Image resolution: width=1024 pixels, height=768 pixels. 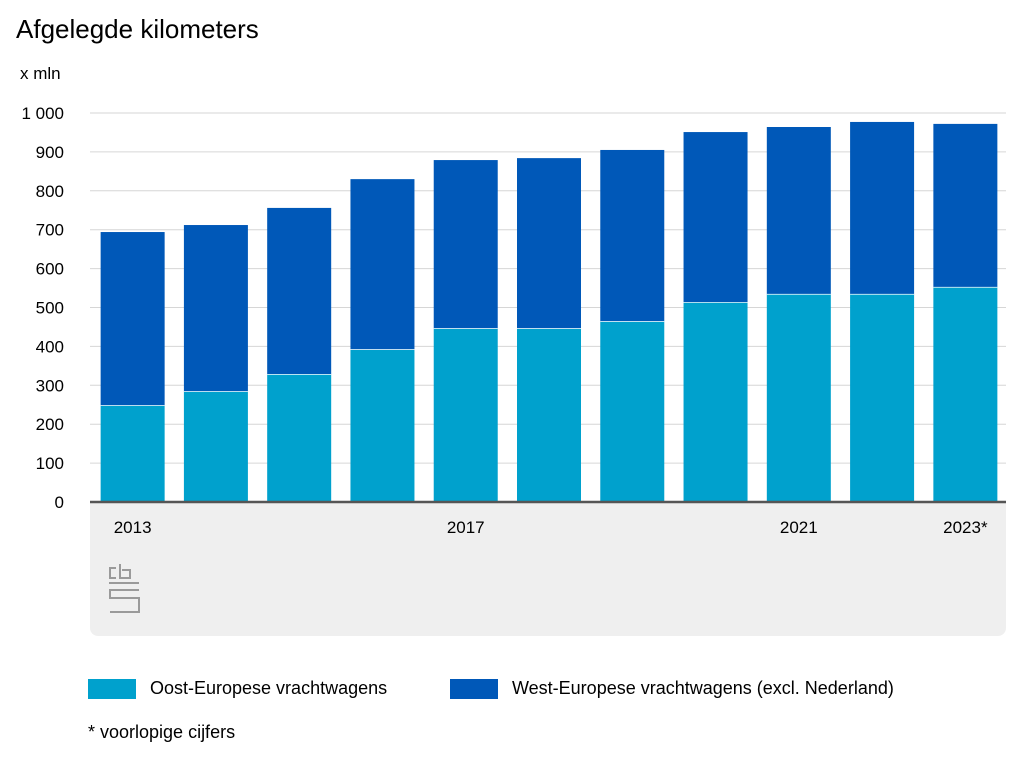 I want to click on bar-oost-2015, so click(x=299, y=438).